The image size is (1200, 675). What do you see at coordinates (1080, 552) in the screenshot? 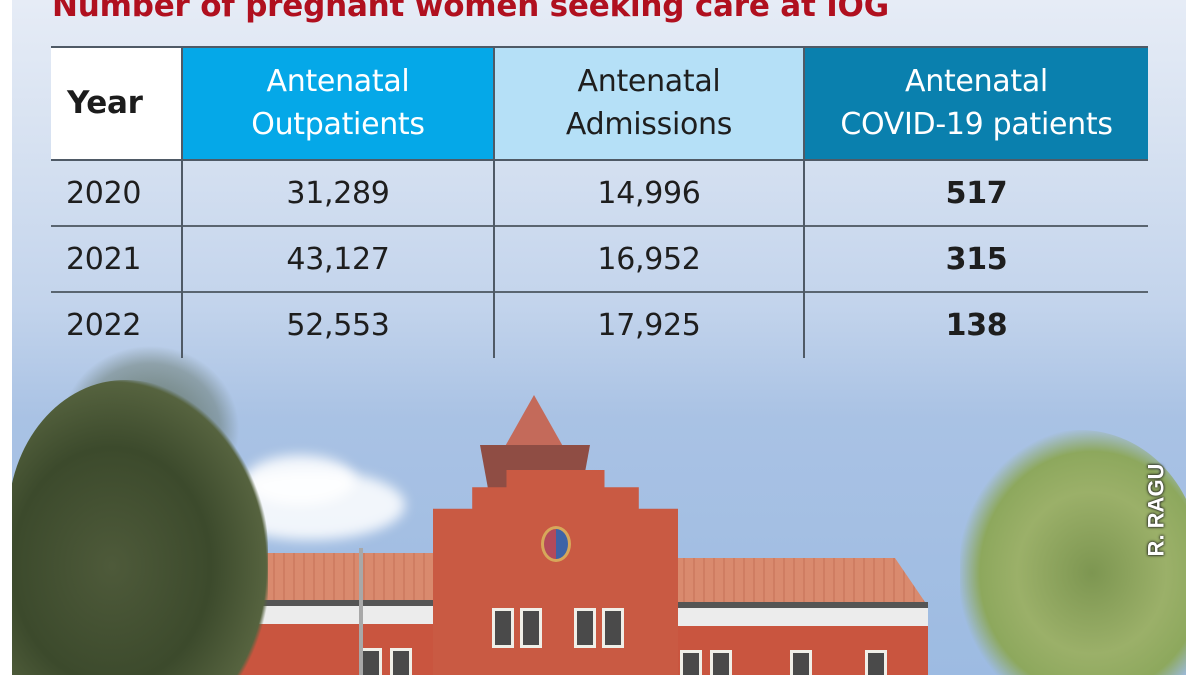
I see `tree-right` at bounding box center [1080, 552].